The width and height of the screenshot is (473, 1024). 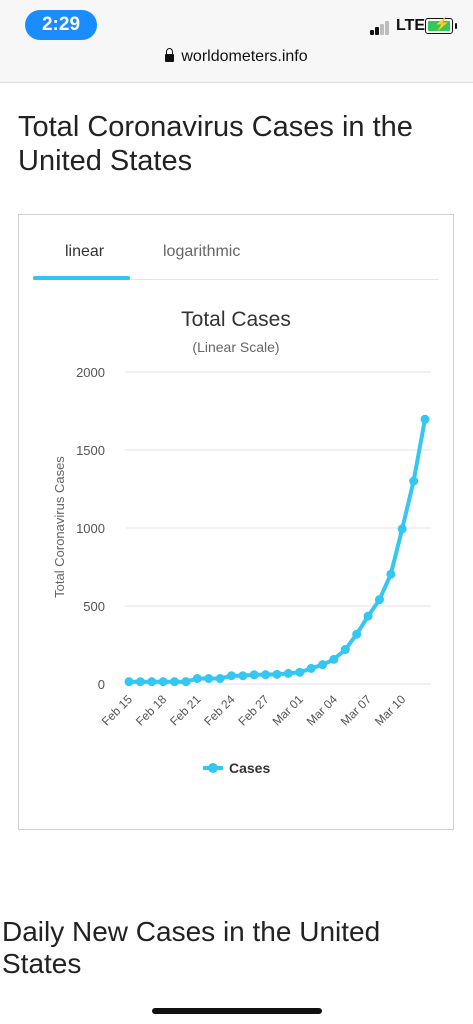 I want to click on y-axis-label: Total Coronavirus Cases, so click(x=59, y=527).